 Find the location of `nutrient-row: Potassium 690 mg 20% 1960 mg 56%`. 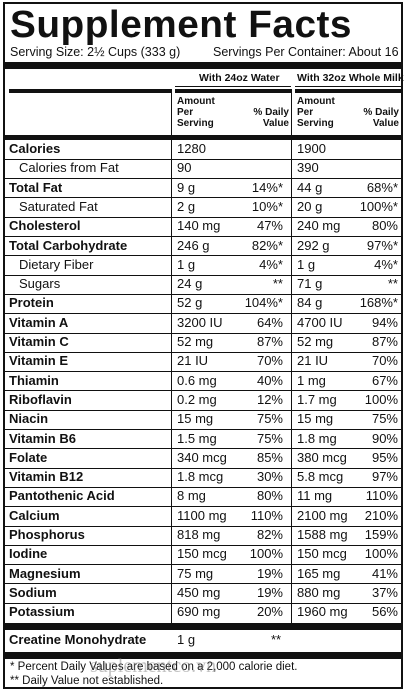

nutrient-row: Potassium 690 mg 20% 1960 mg 56% is located at coordinates (203, 612).